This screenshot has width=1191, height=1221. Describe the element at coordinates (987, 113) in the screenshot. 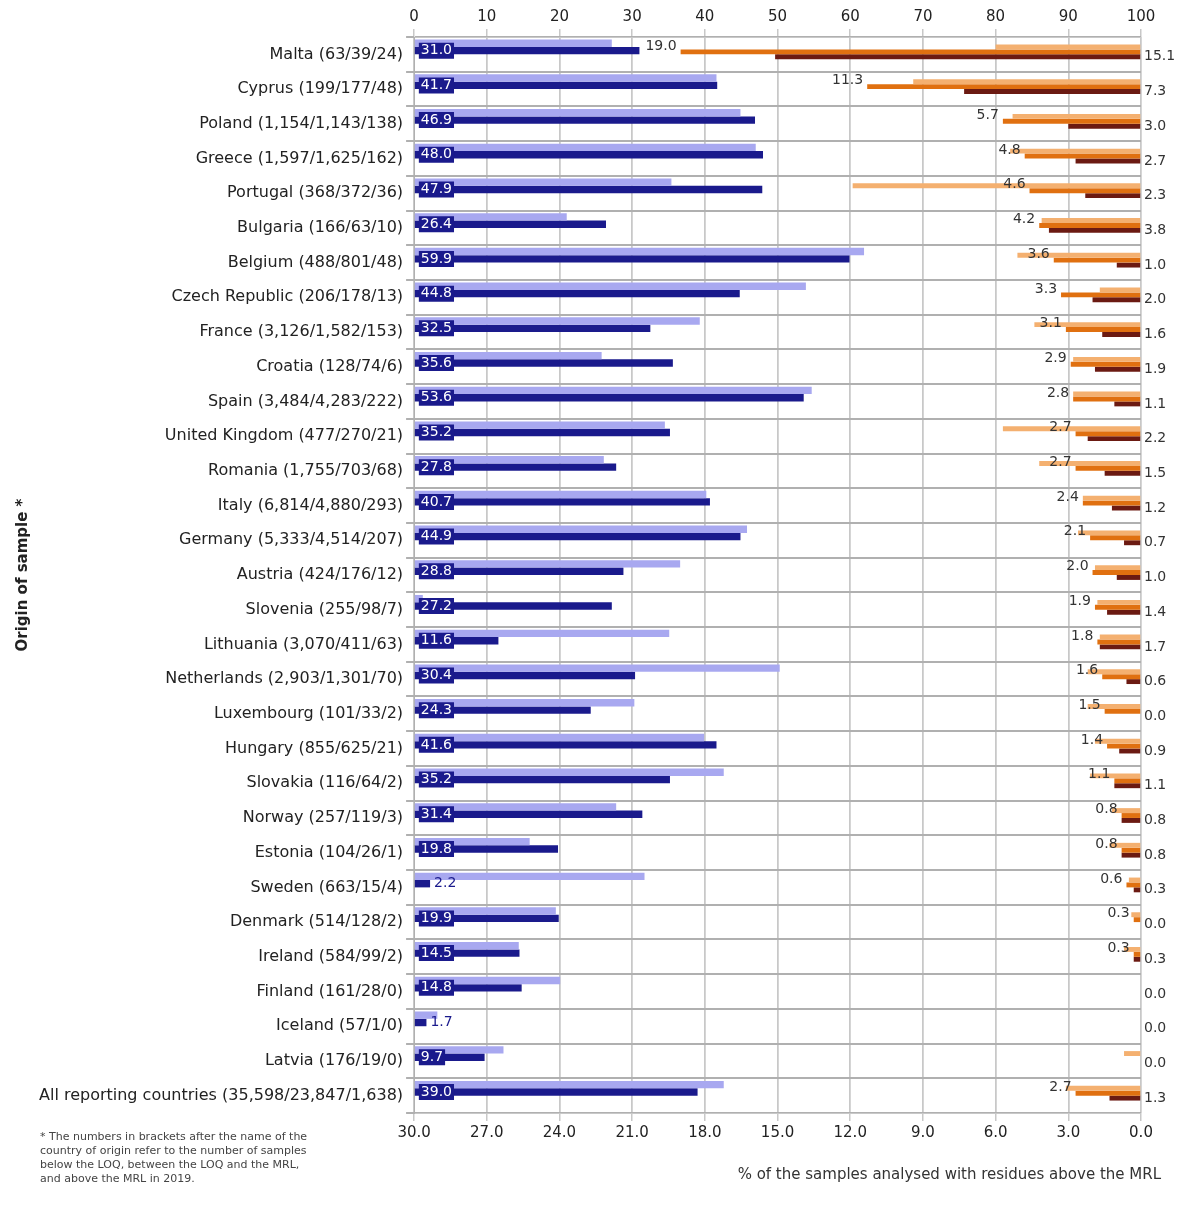

I see `data-label: 5.7` at that location.